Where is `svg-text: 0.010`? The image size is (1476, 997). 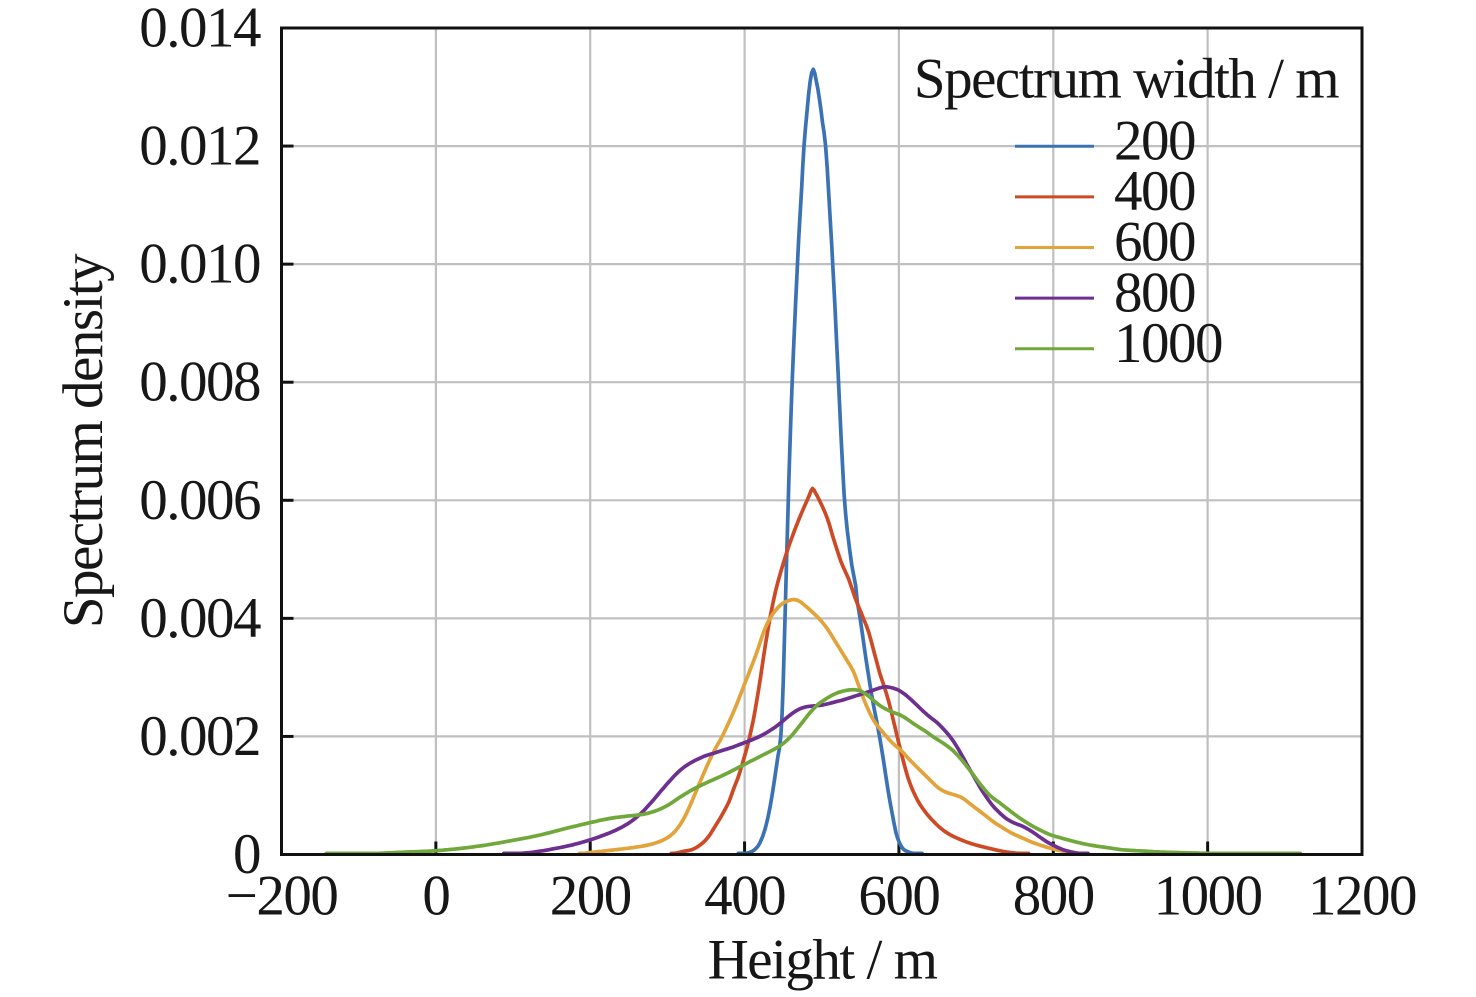
svg-text: 0.010 is located at coordinates (199, 264).